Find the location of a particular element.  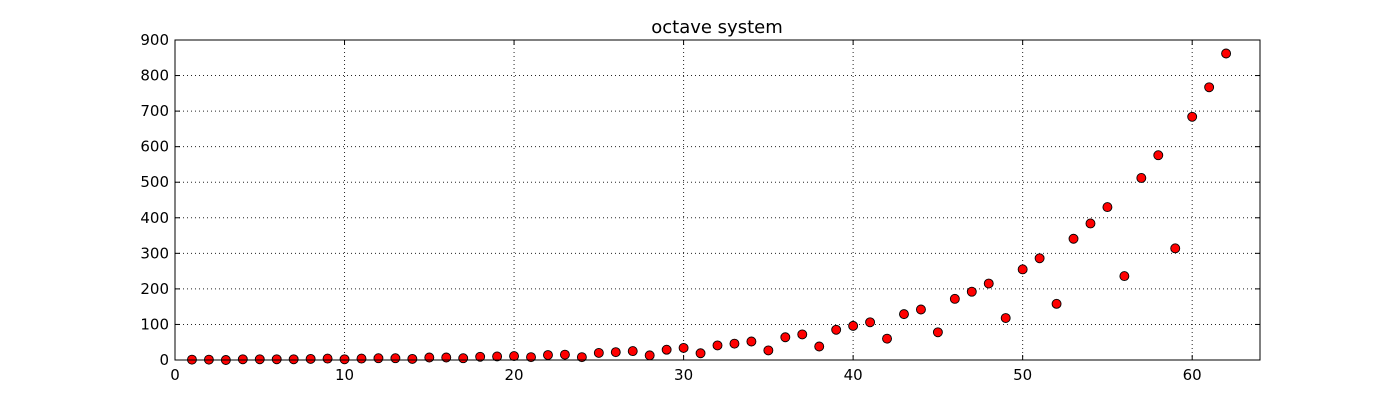

x-tick-label: 20 is located at coordinates (514, 375).